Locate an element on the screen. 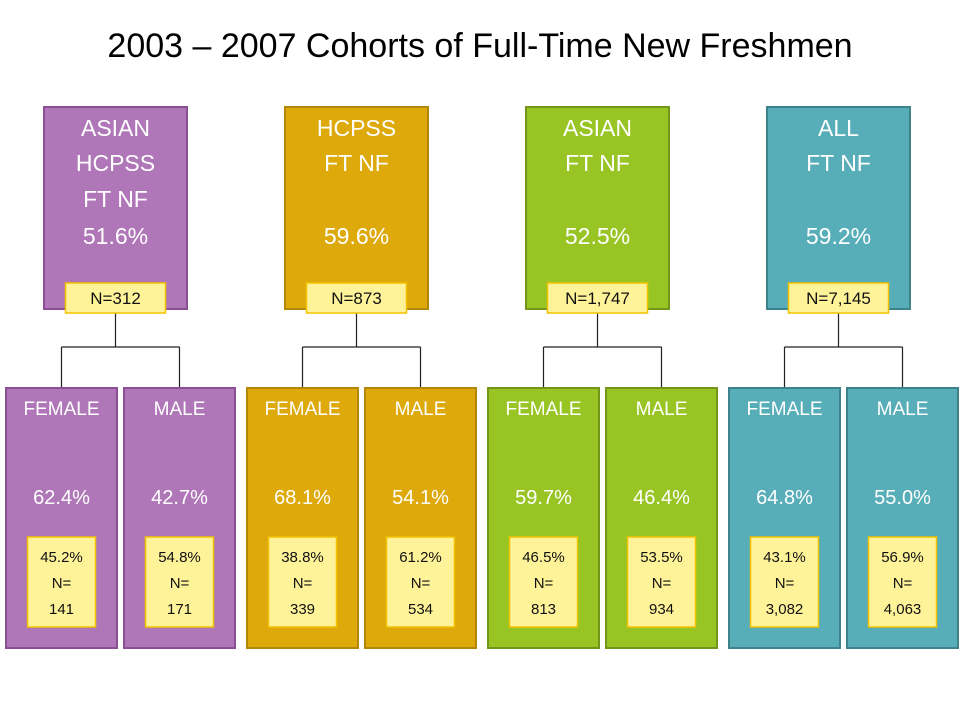 The width and height of the screenshot is (960, 720). share-percent: 56.9% is located at coordinates (902, 557).